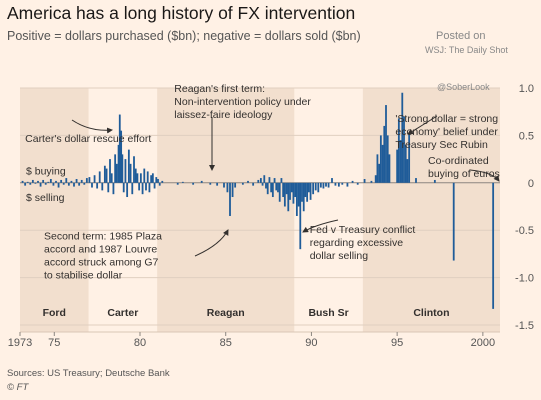 Image resolution: width=541 pixels, height=400 pixels. I want to click on annotation-line: economy' belief under, so click(446, 132).